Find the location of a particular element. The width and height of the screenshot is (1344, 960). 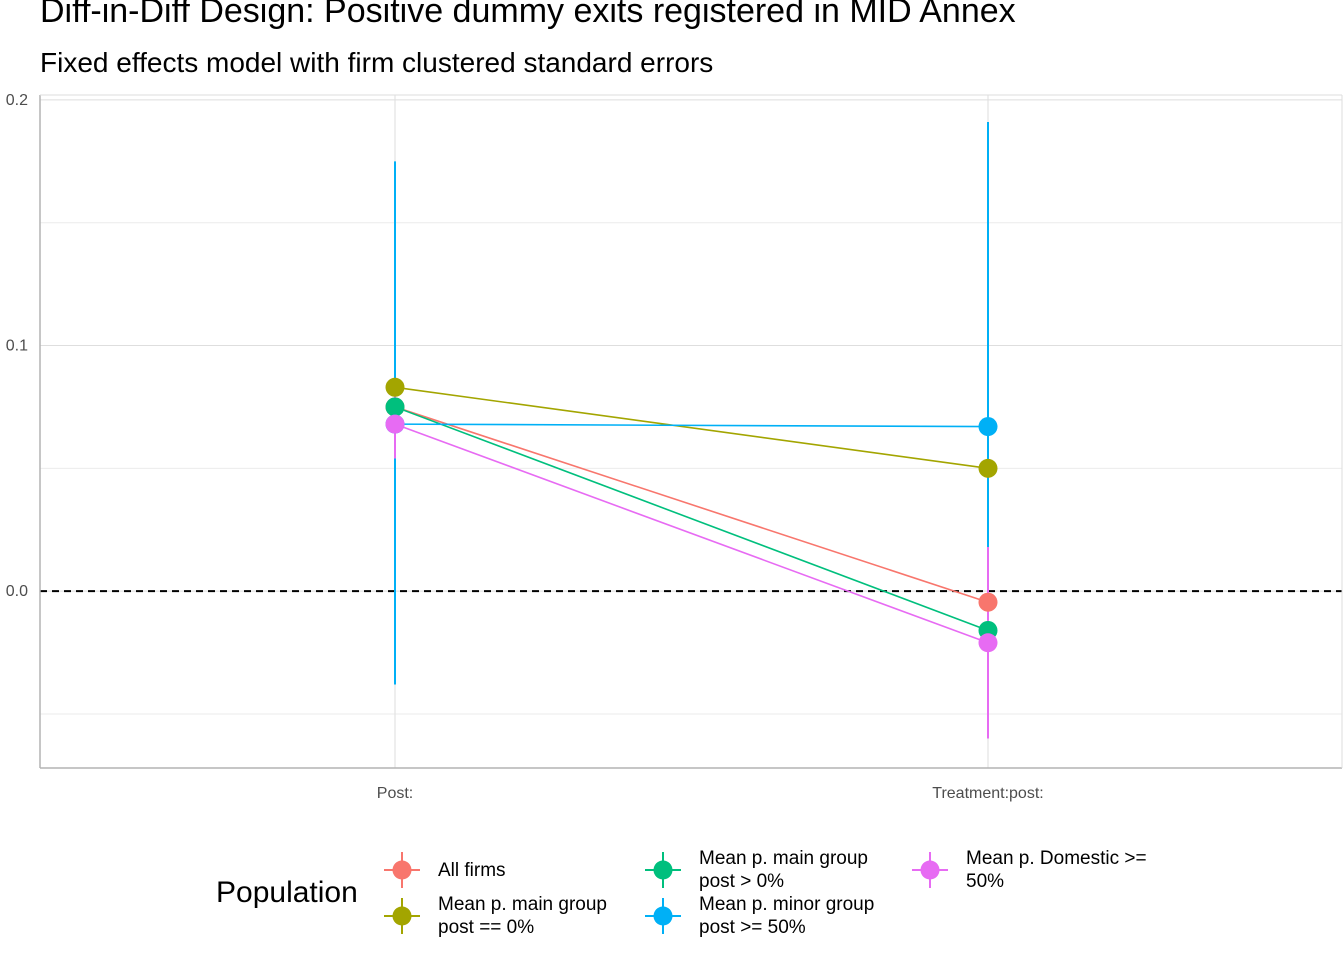

legend-item-minor-group-post-50: Mean p. minor group post >= 50% is located at coordinates (766, 916).